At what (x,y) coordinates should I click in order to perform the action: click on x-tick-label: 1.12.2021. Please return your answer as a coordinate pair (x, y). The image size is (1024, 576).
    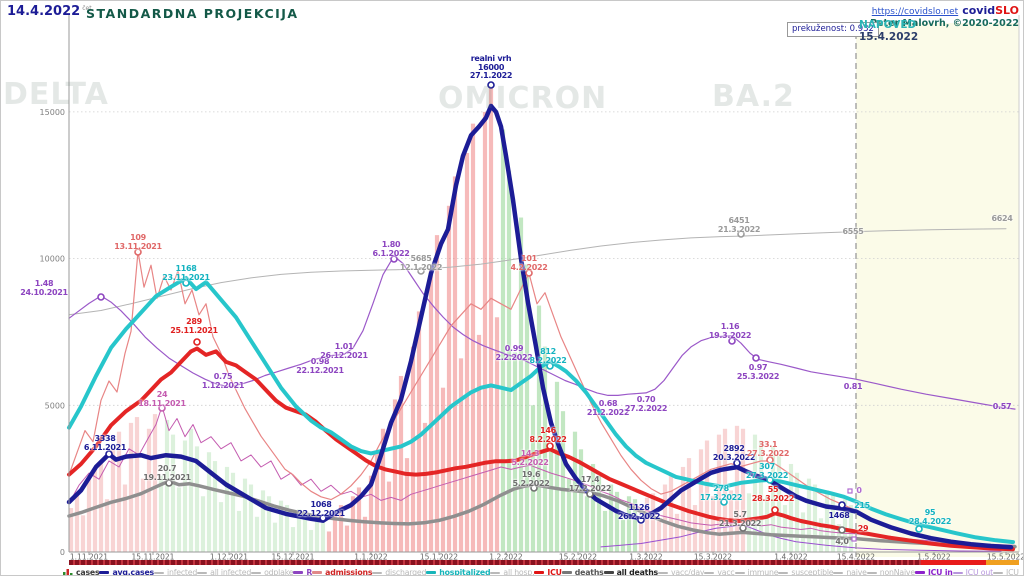
    Looking at the image, I should click on (229, 557).